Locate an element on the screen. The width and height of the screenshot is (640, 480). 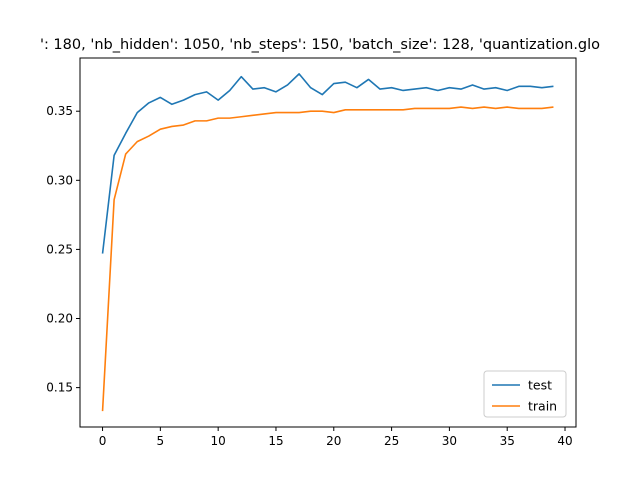
y-tick-label: 0.30 is located at coordinates (59, 180).